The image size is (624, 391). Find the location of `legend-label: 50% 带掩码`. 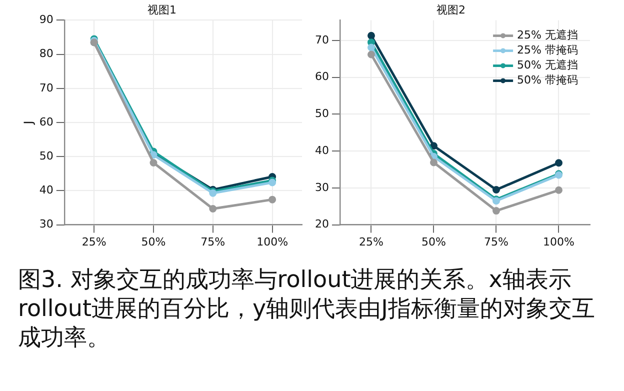

legend-label: 50% 带掩码 is located at coordinates (547, 80).